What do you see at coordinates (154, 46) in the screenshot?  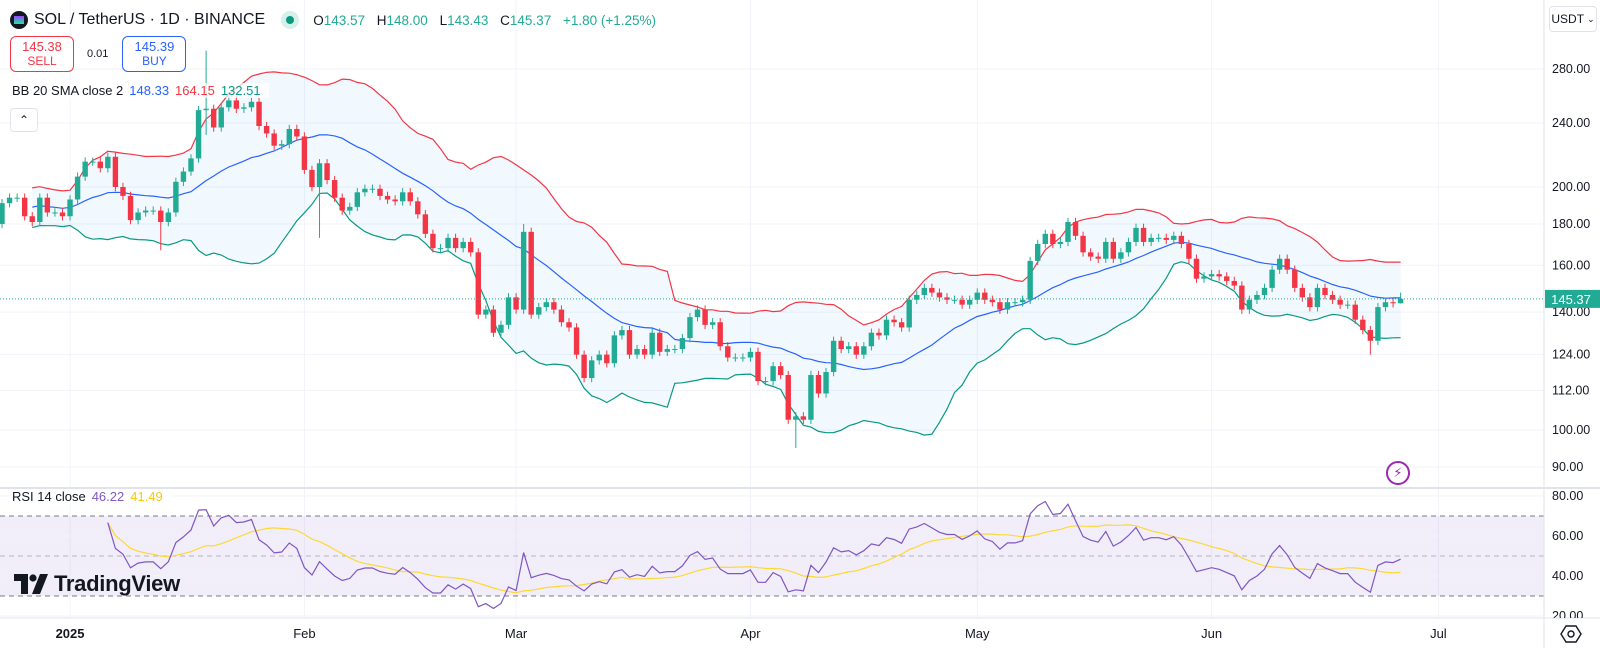 I see `buy-price: 145.39` at bounding box center [154, 46].